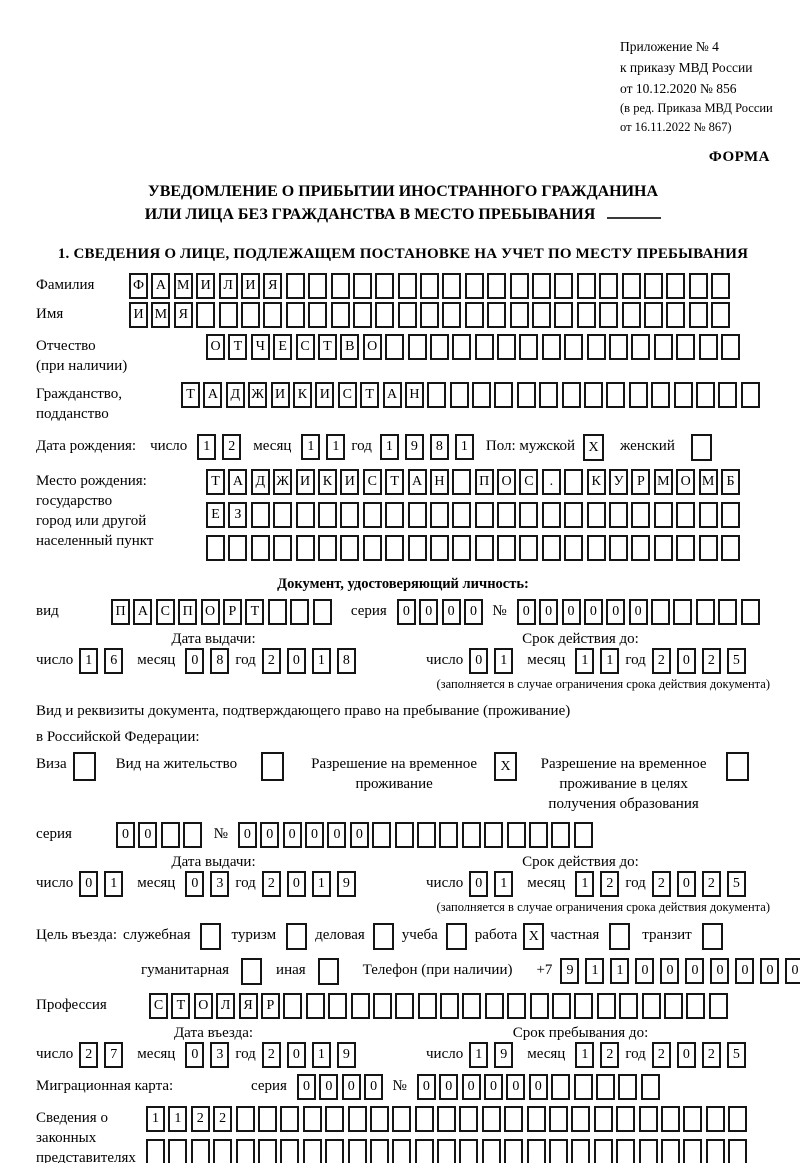  I want to click on char-cell: М, so click(663, 482).